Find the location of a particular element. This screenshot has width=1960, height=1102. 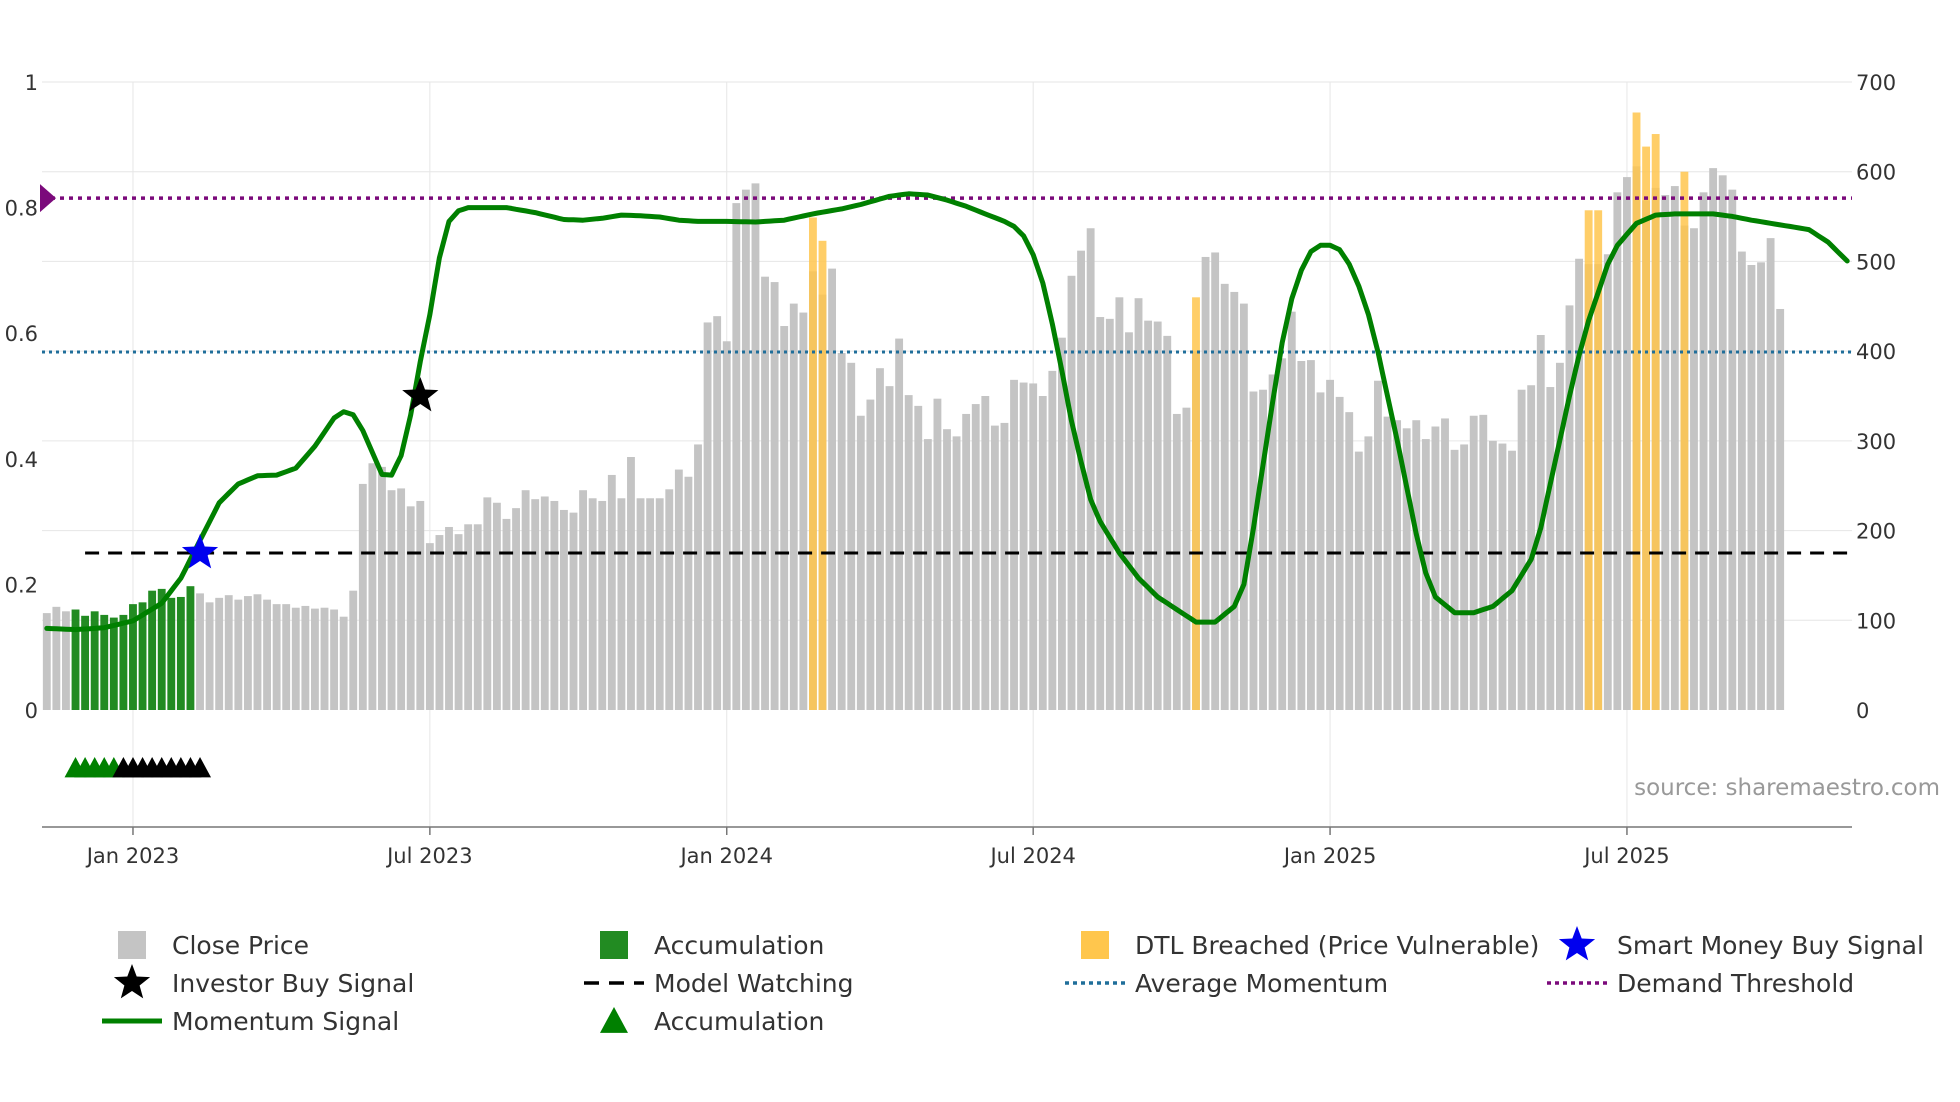

right-axis-tick-label: 600 is located at coordinates (1876, 173).